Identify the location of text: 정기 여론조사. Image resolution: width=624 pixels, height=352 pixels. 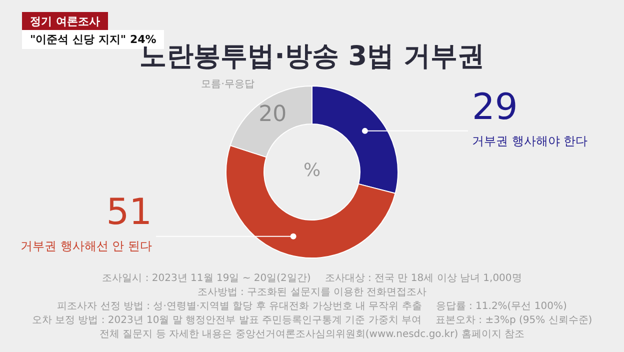
(65, 21).